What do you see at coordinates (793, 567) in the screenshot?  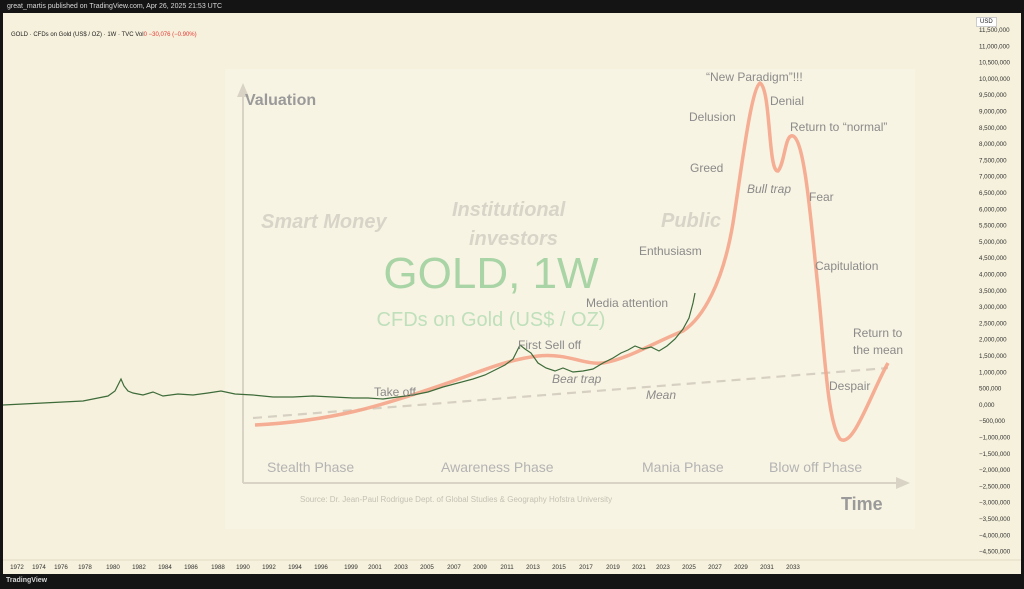 I see `time-axis-tick: 2033` at bounding box center [793, 567].